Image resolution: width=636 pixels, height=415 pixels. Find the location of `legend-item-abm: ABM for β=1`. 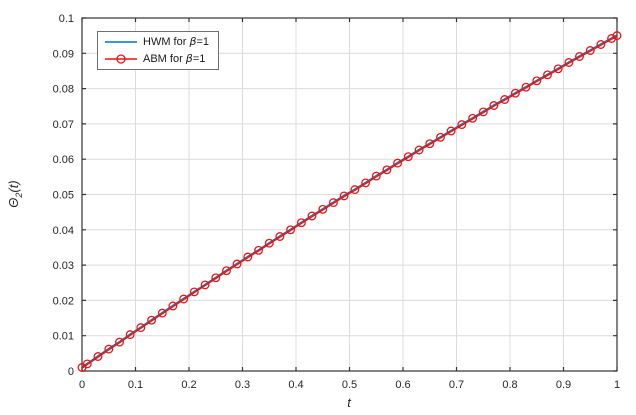

legend-item-abm: ABM for β=1 is located at coordinates (156, 59).